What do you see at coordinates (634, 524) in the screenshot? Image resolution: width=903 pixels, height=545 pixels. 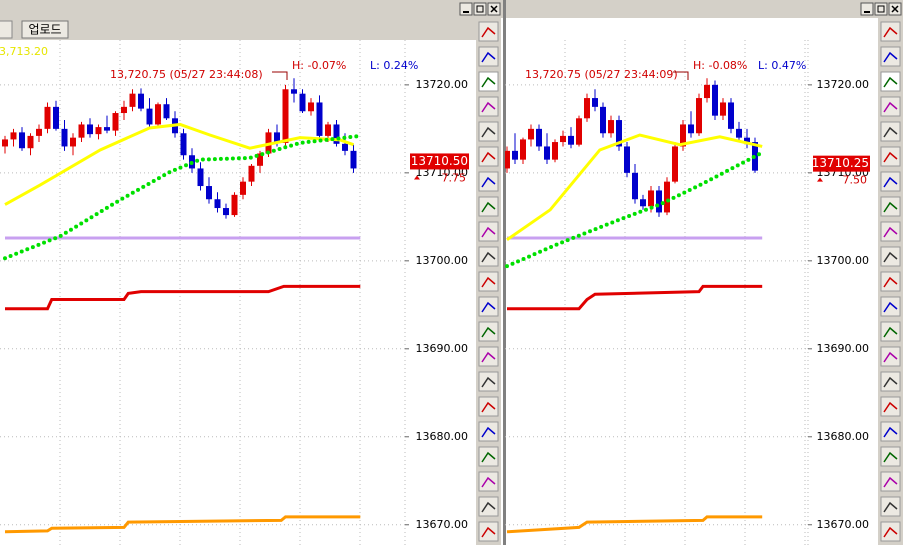 I see `indicator-line` at bounding box center [634, 524].